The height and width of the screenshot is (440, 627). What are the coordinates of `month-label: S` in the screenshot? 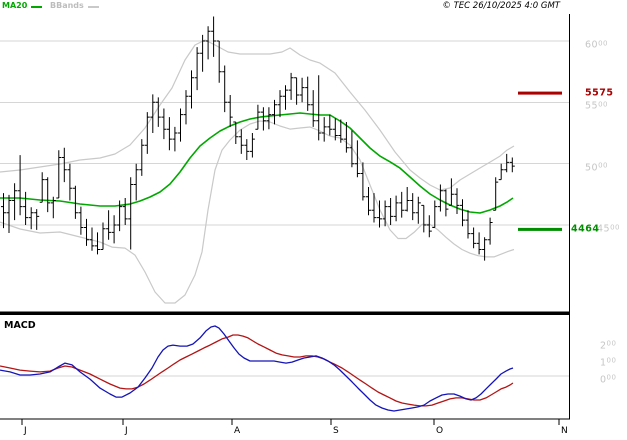 It's located at (336, 431).